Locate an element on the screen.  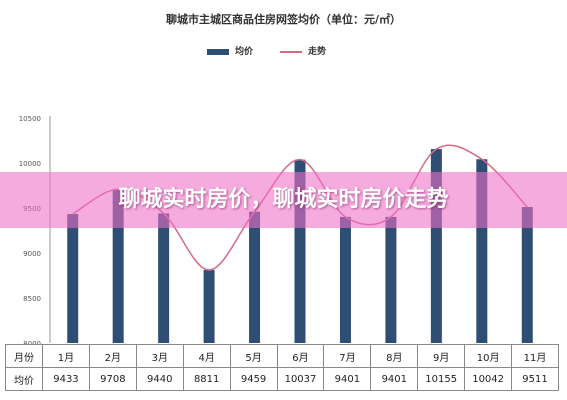
y-tick-label: 9000 is located at coordinates (32, 254).